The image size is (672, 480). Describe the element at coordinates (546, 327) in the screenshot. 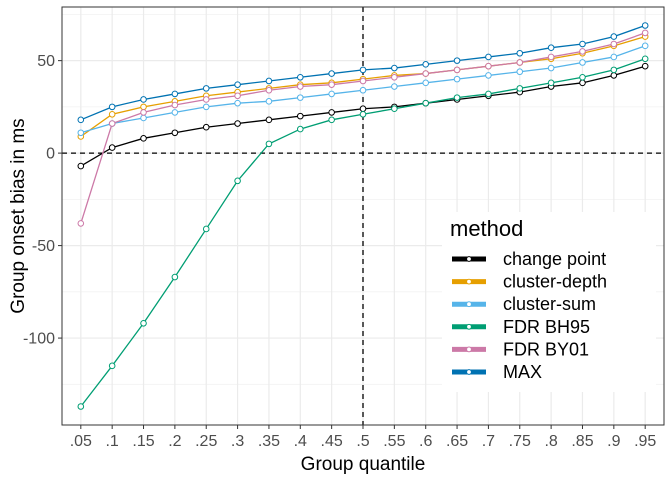

I see `legend-label: FDR BH95` at that location.